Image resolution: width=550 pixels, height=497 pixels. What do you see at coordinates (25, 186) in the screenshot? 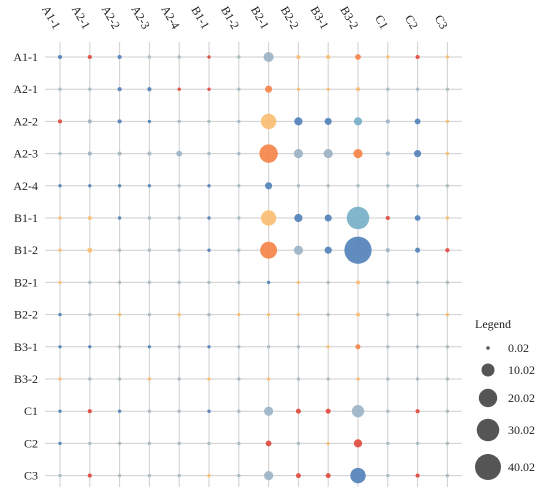
I see `y-tick-label: A2-4` at bounding box center [25, 186].